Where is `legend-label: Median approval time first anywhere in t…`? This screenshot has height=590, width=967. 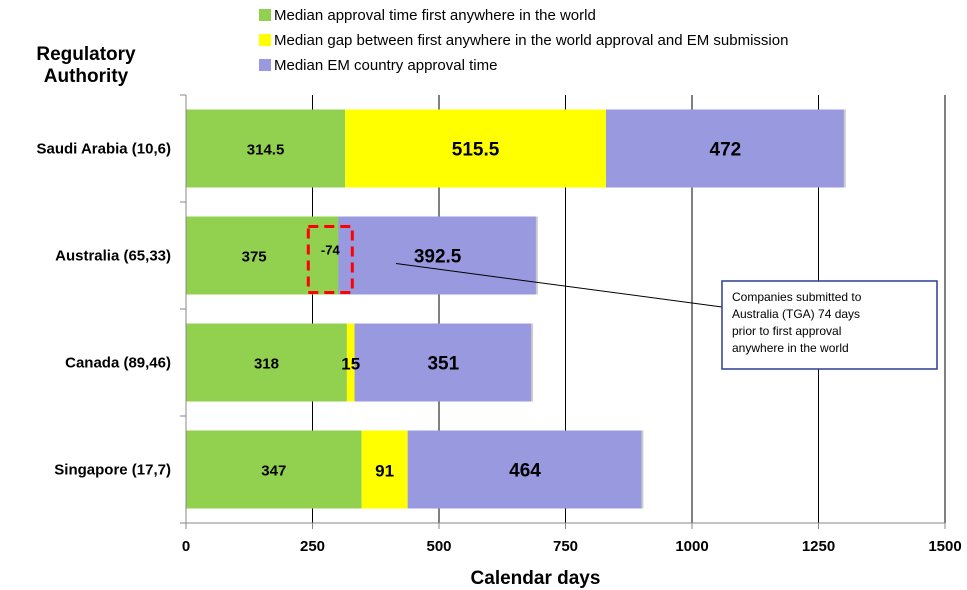 legend-label: Median approval time first anywhere in t… is located at coordinates (435, 15).